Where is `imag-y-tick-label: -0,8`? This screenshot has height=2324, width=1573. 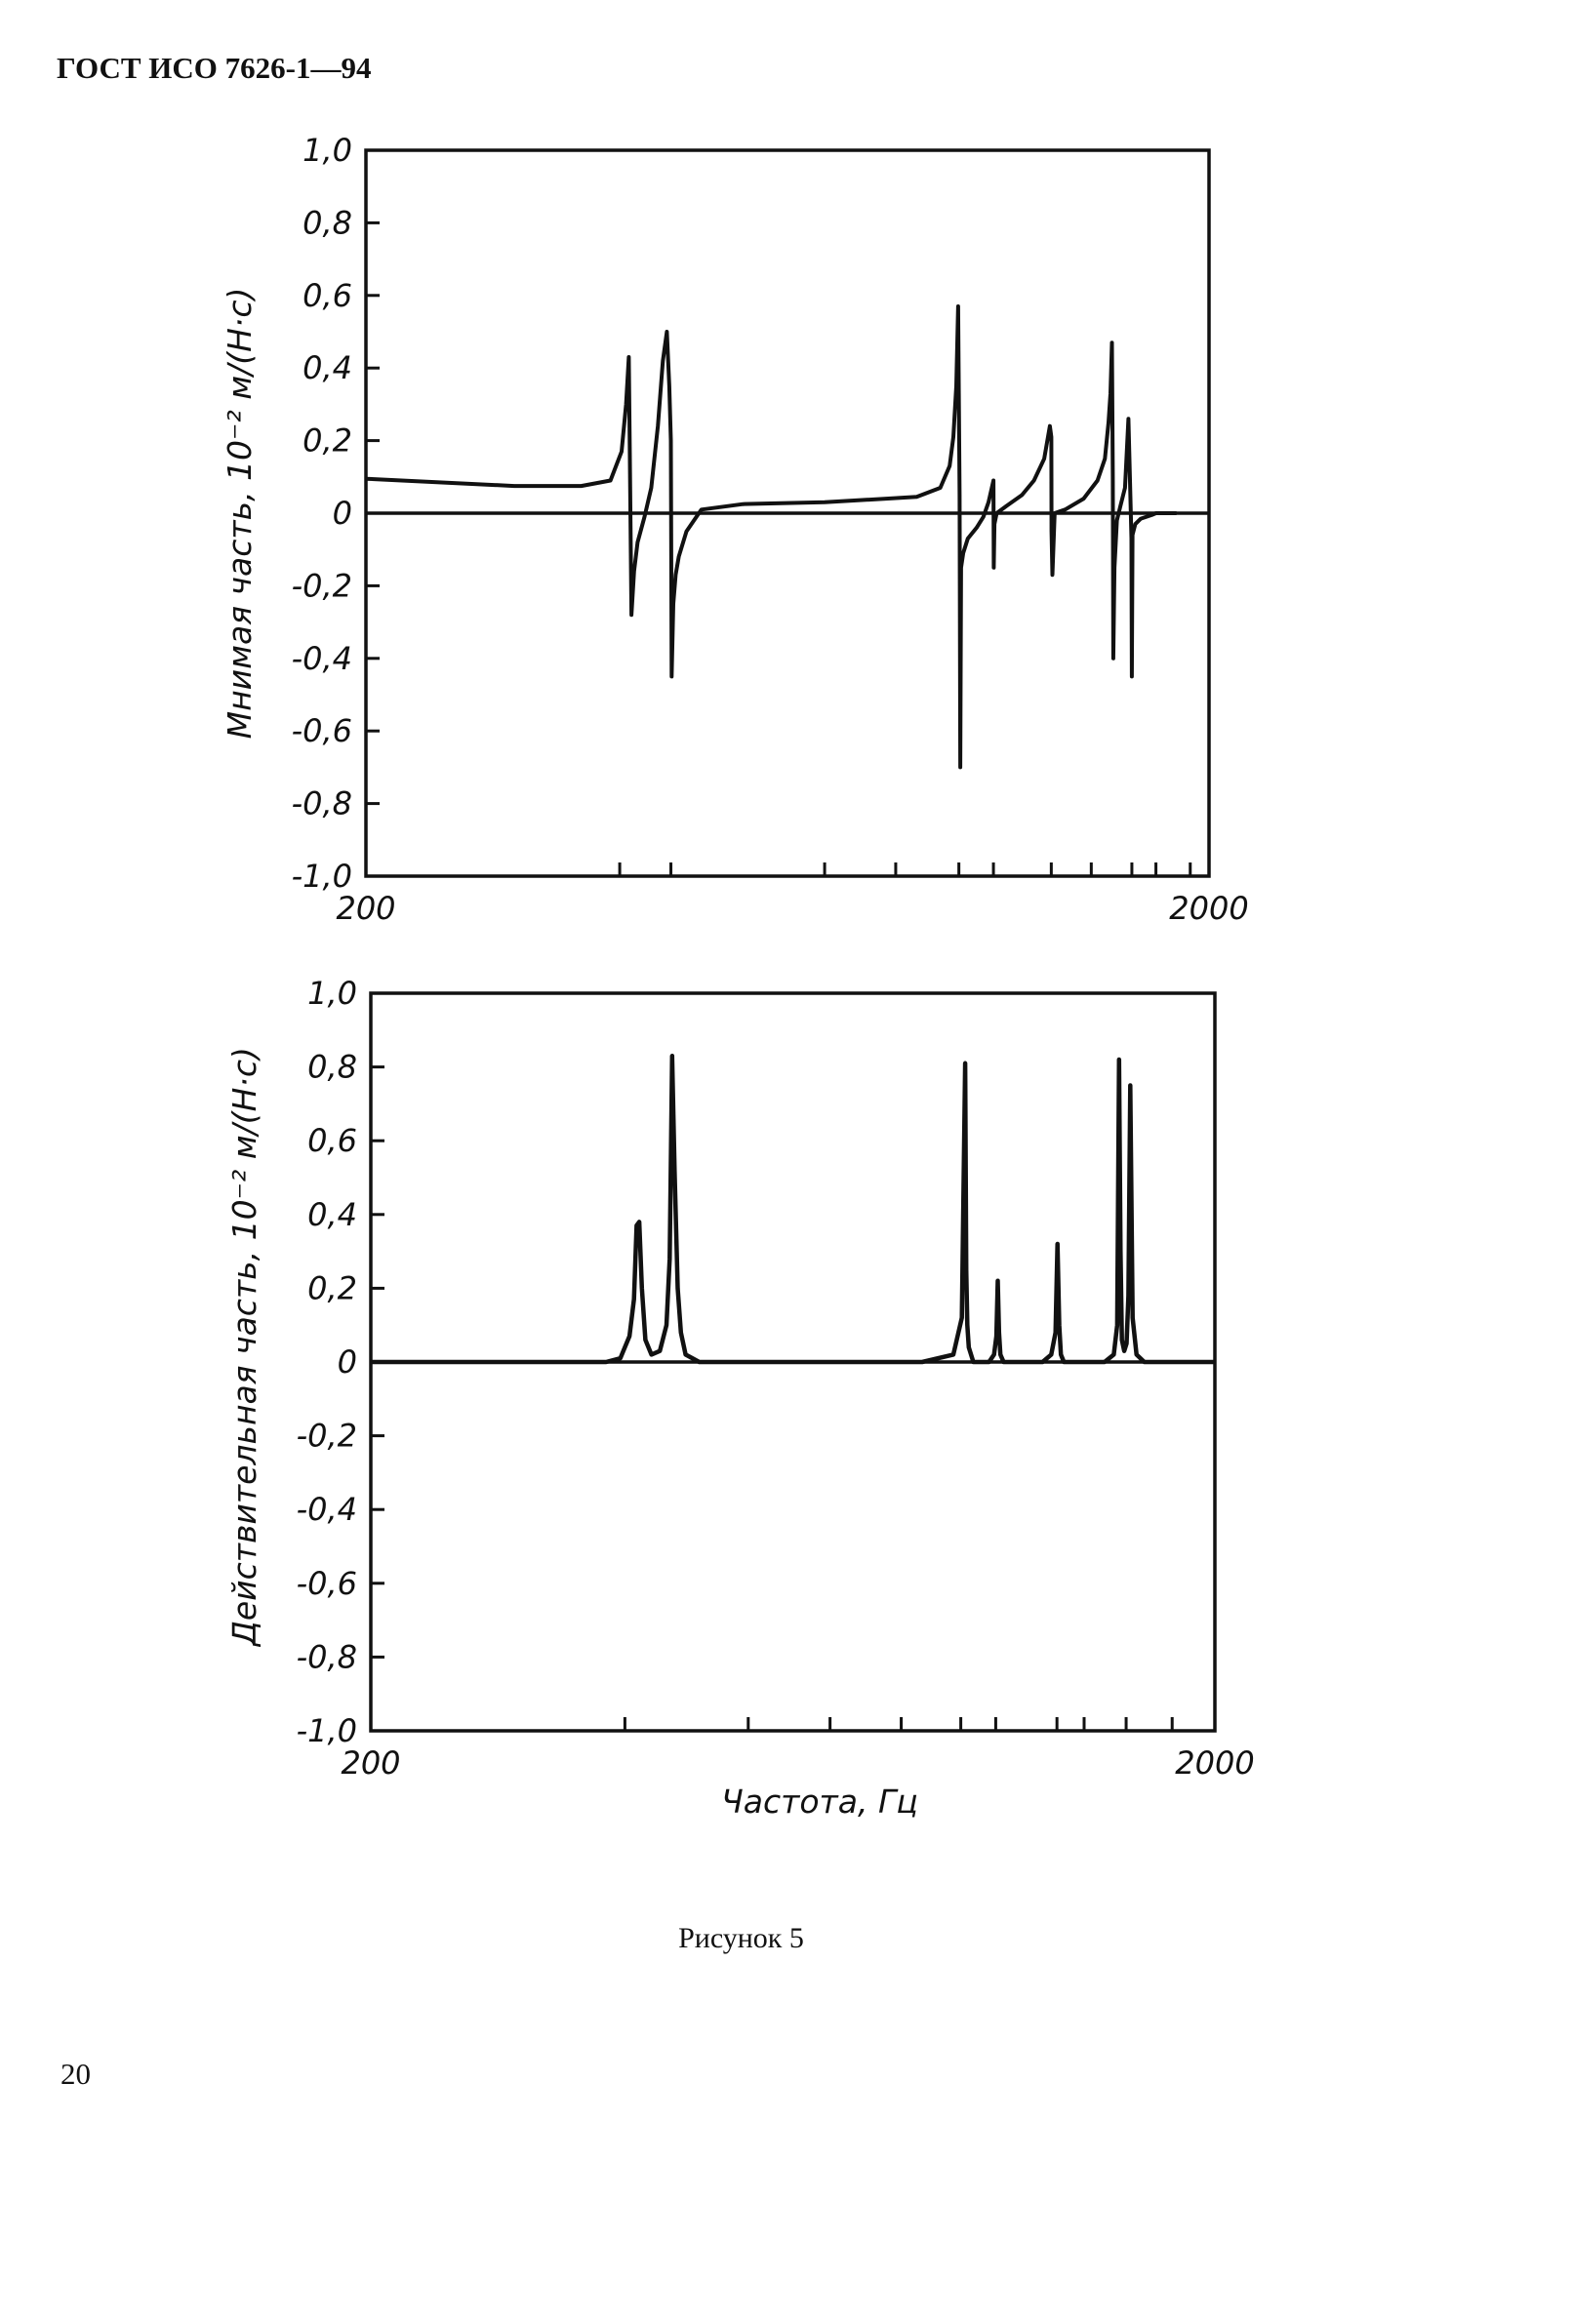 imag-y-tick-label: -0,8 is located at coordinates (322, 803).